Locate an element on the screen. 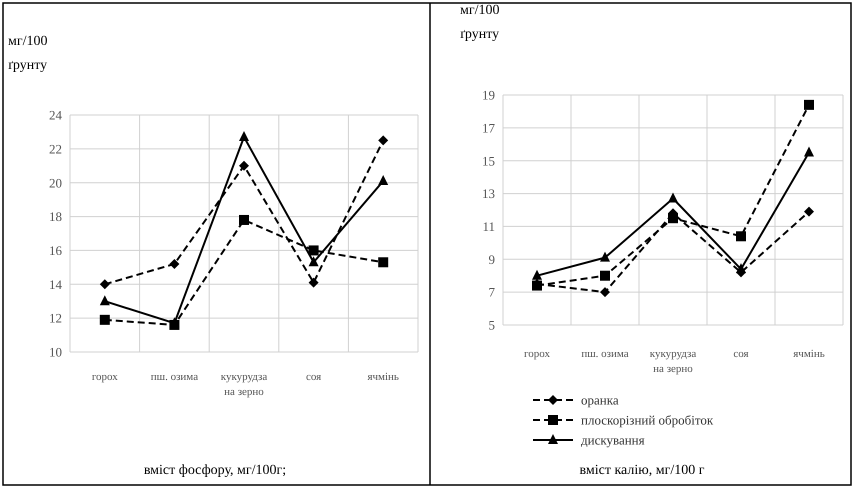 Image resolution: width=854 pixels, height=488 pixels. y-tick-label: 22 is located at coordinates (55, 148).